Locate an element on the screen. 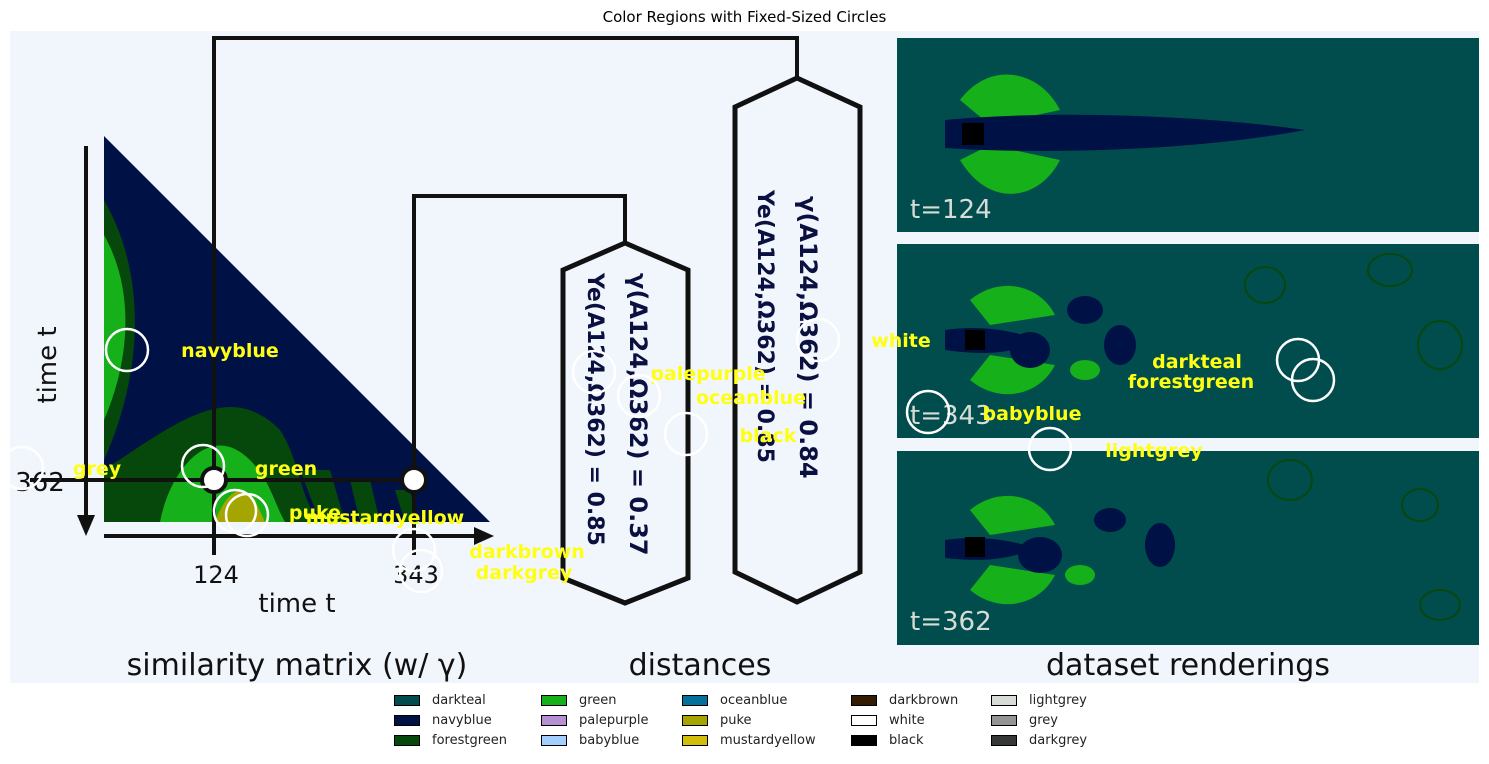 This screenshot has height=764, width=1489. annotation-label-puke: puke is located at coordinates (315, 513).